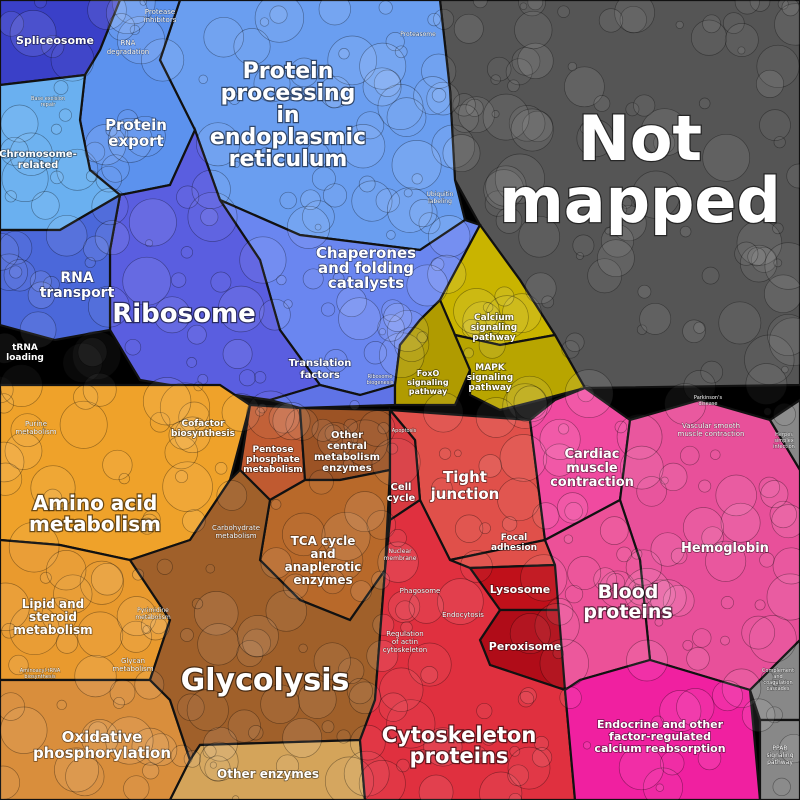 This screenshot has height=805, width=800. Describe the element at coordinates (592, 468) in the screenshot. I see `label-line: muscle` at that location.